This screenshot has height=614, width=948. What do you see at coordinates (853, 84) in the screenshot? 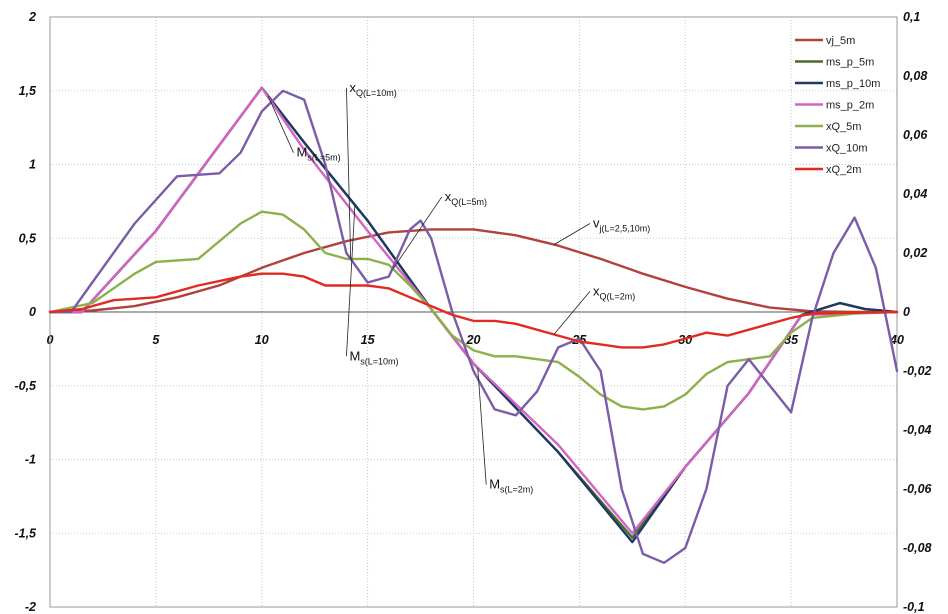
I see `legend-label: ms_p_10m` at bounding box center [853, 84].